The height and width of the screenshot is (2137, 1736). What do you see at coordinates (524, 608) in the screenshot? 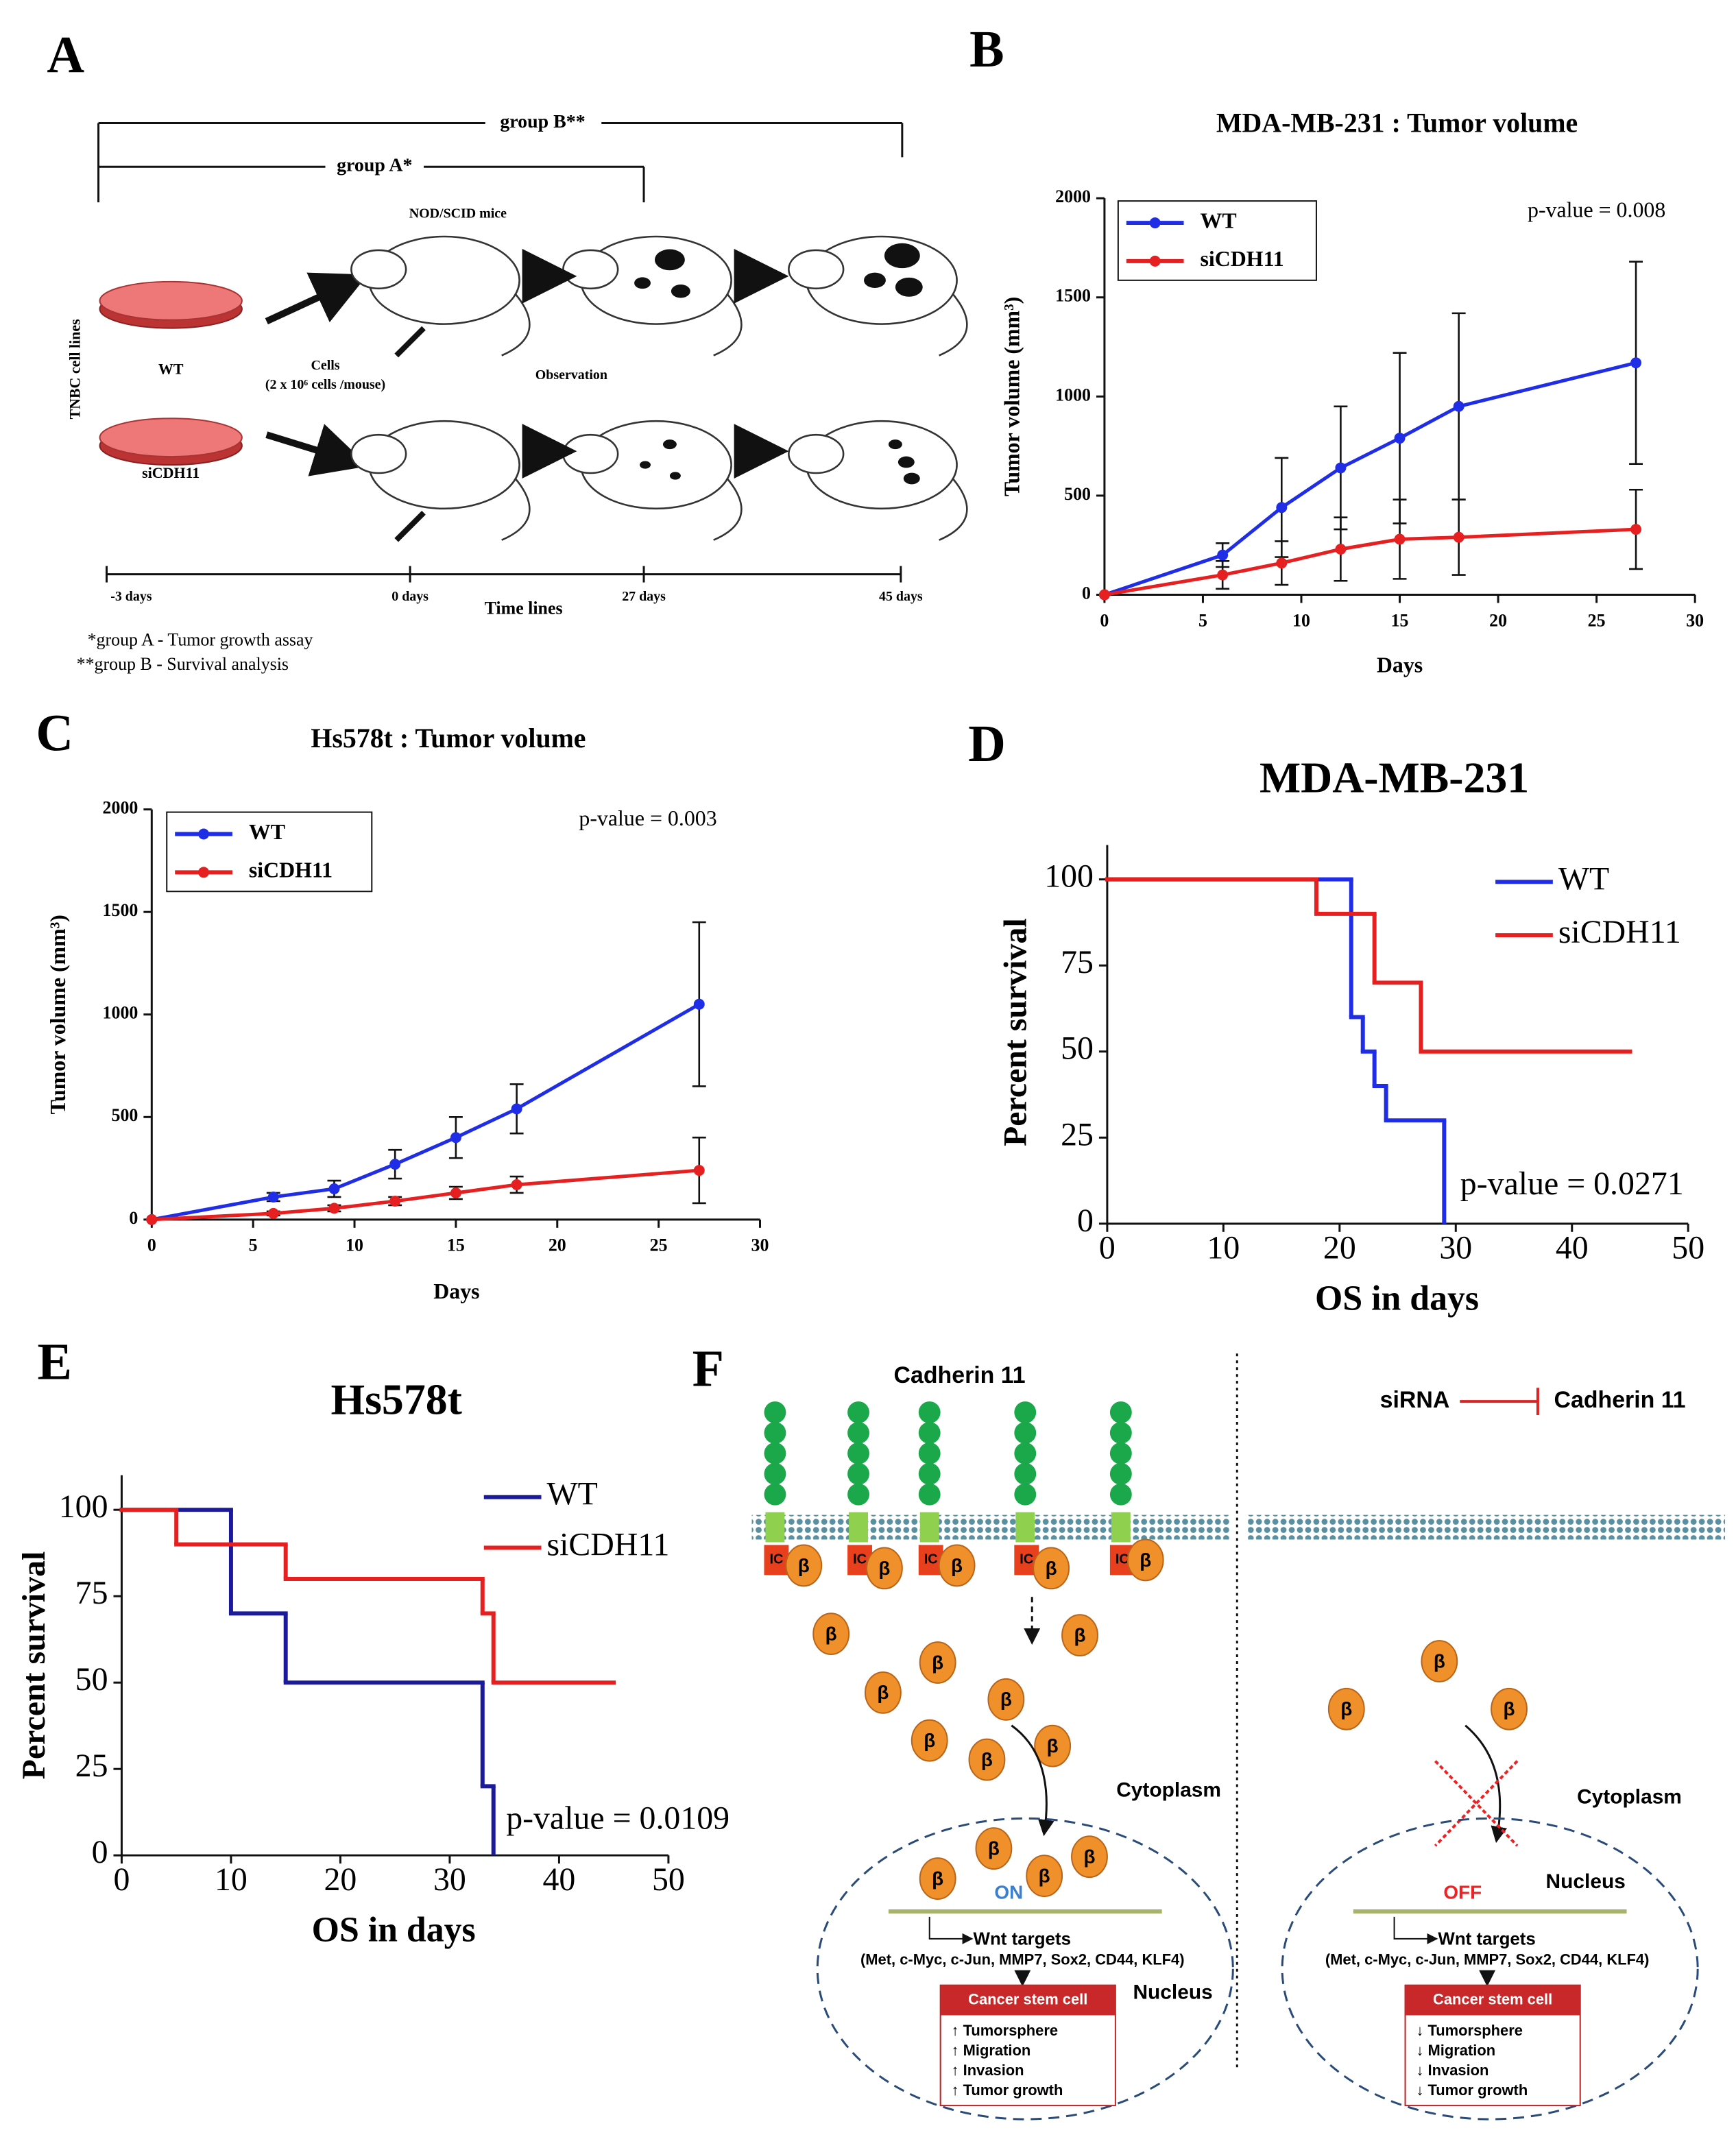
I see `timeline-title: Time lines` at bounding box center [524, 608].